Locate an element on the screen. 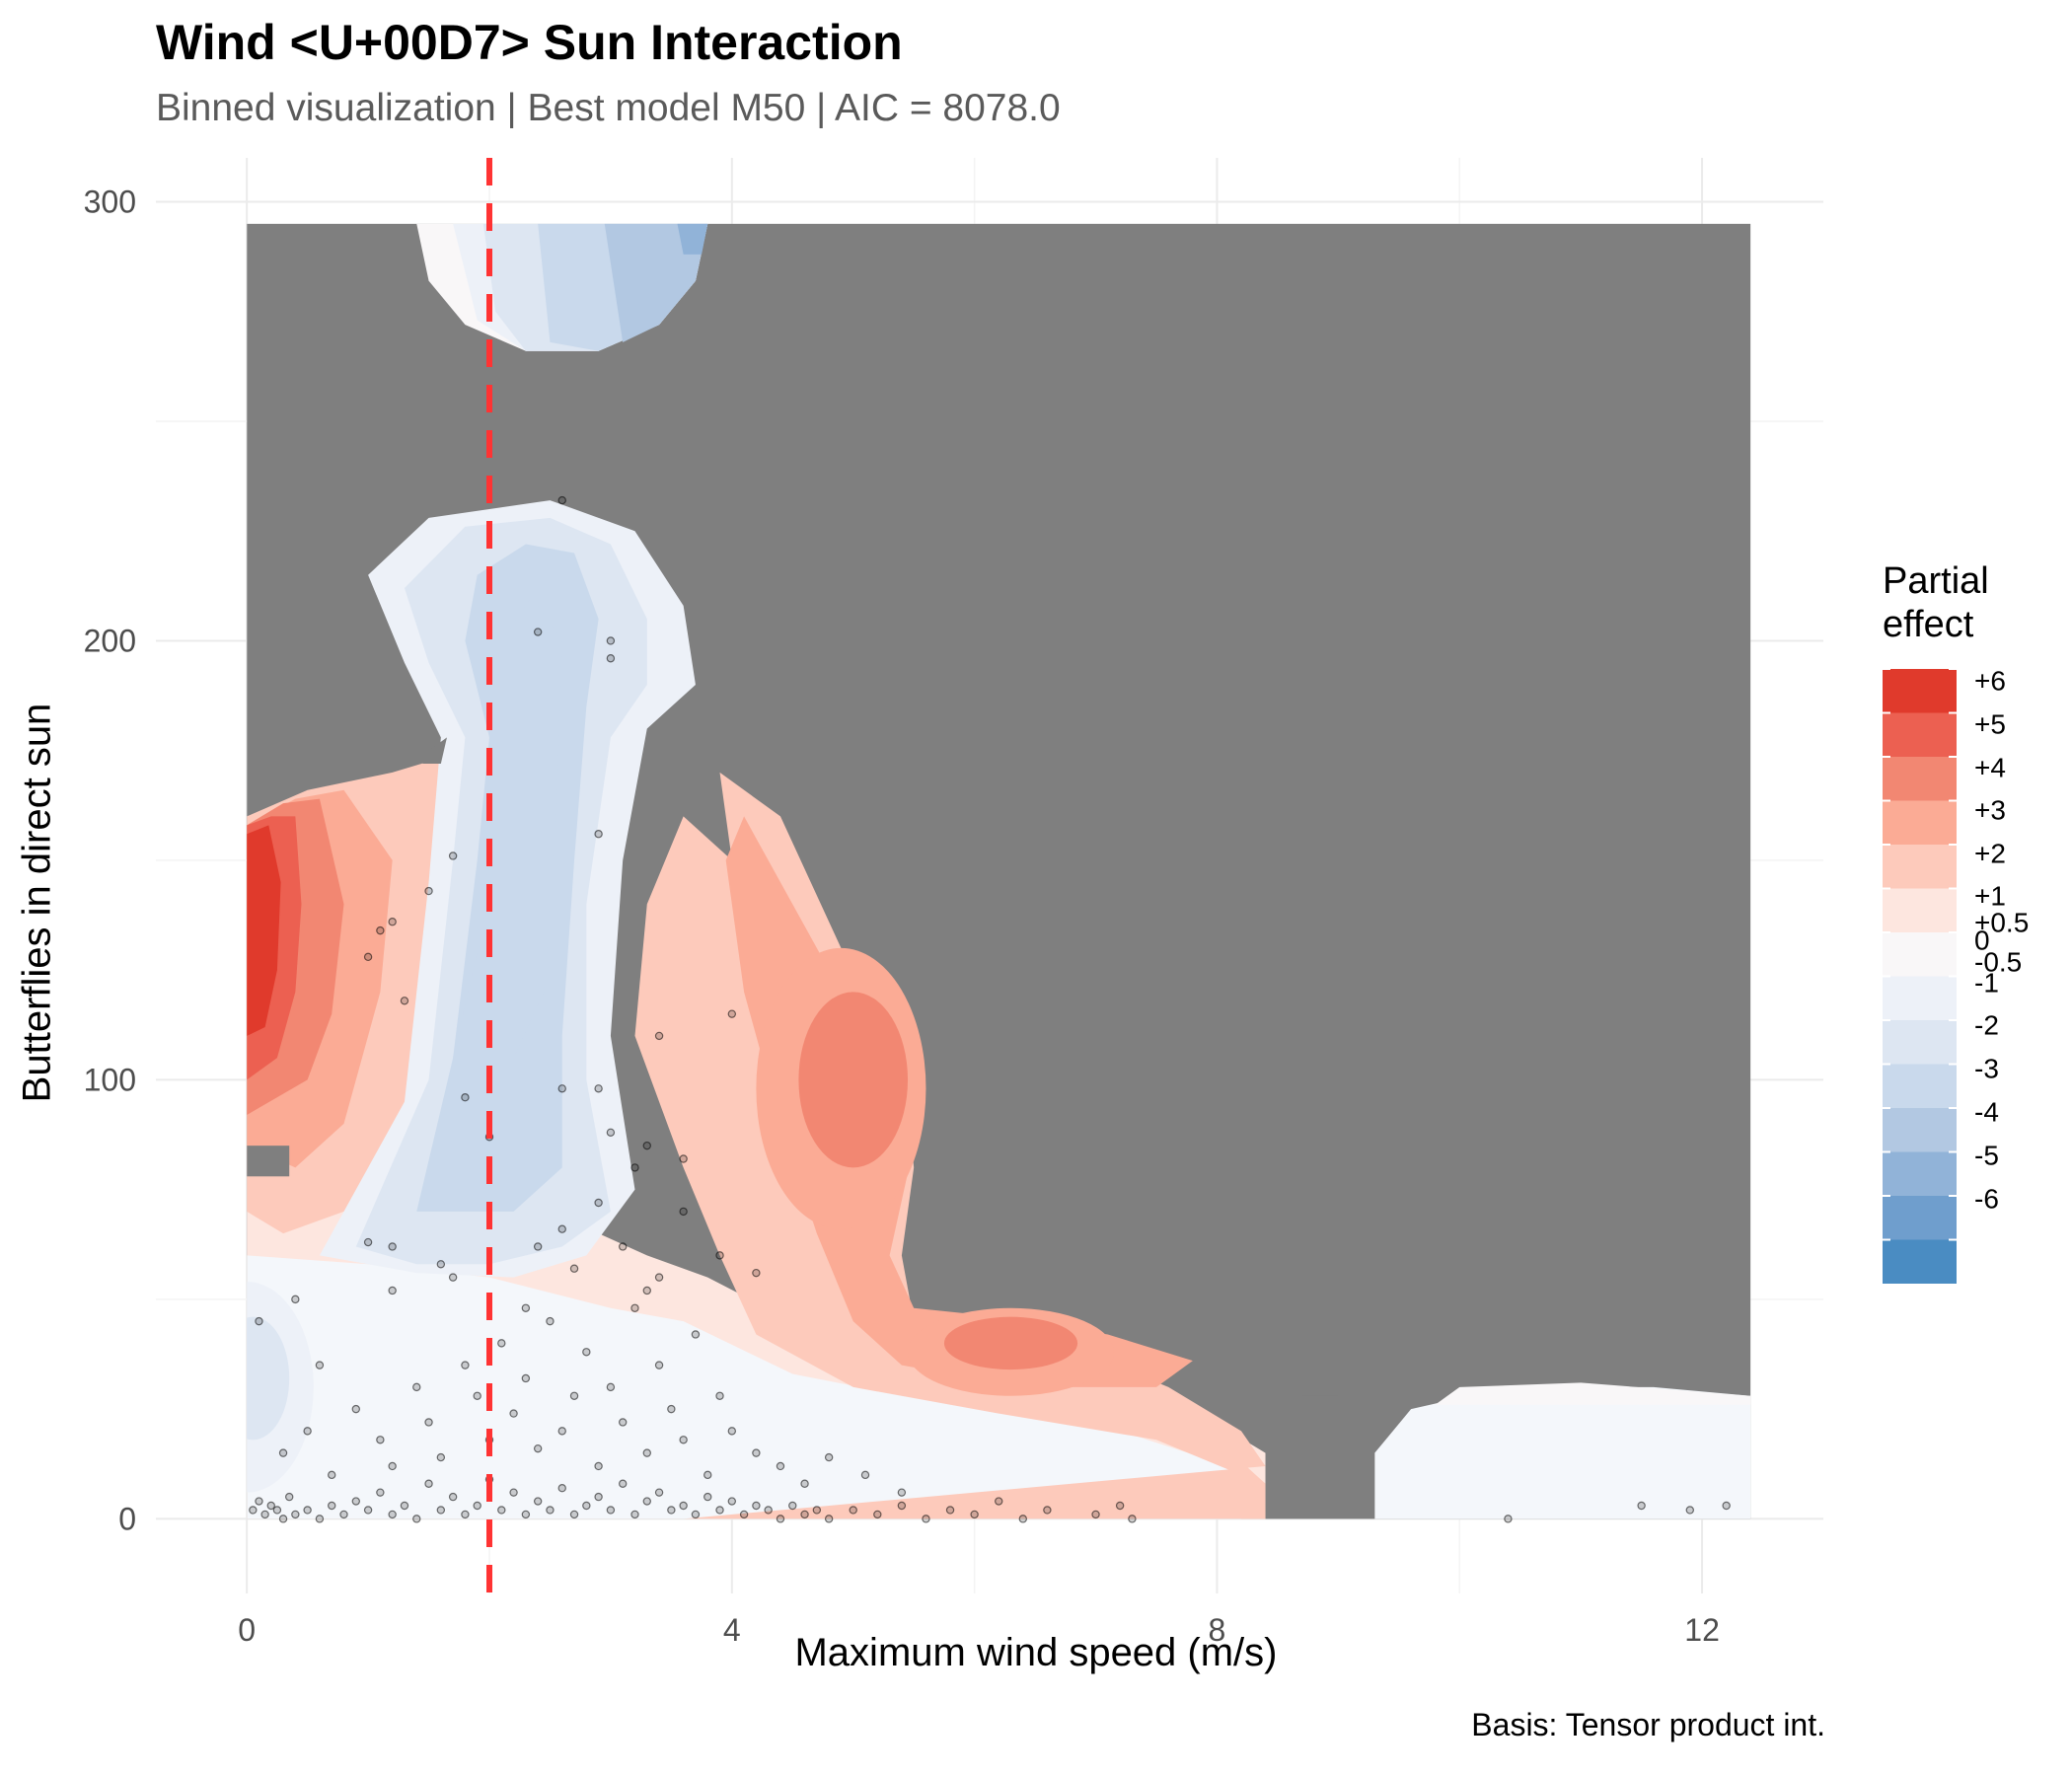  legend-label: +1 is located at coordinates (1990, 896).